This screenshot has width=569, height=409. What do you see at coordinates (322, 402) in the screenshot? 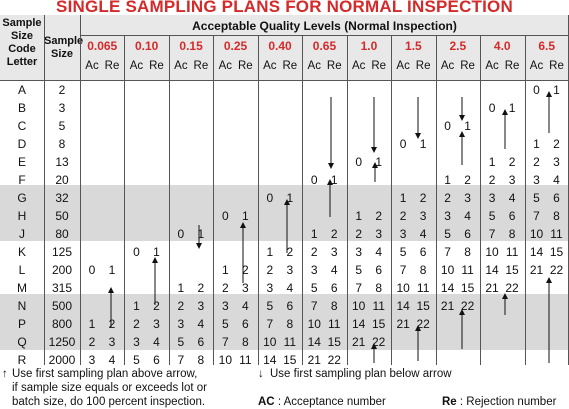
I see `ac-legend: AC : Acceptance number` at bounding box center [322, 402].